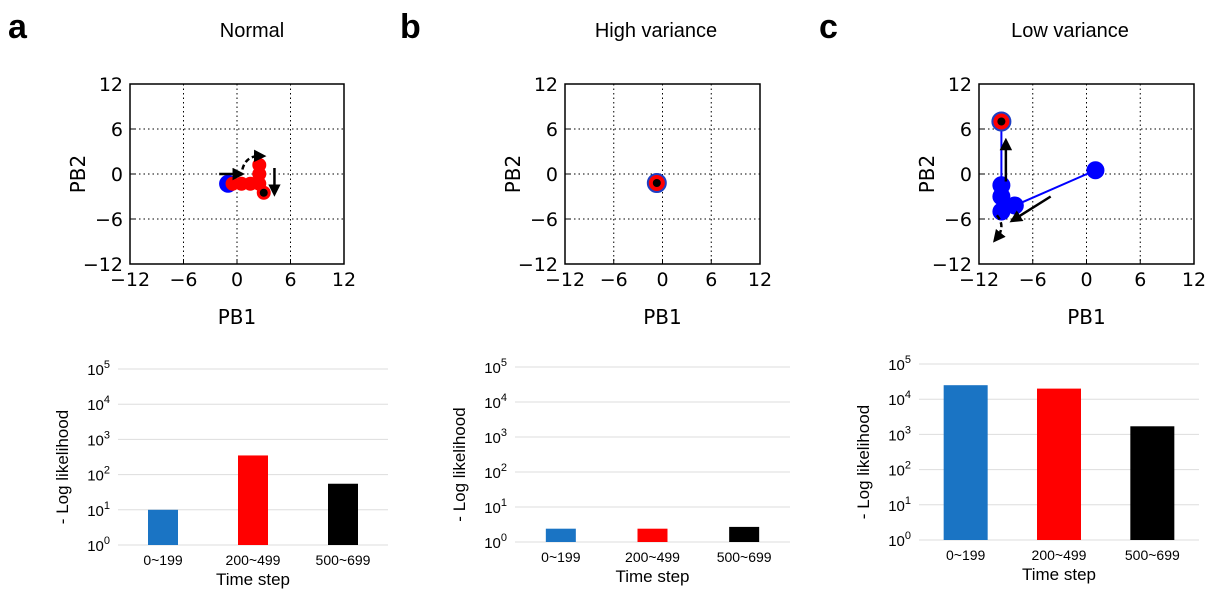 This screenshot has width=1209, height=596. I want to click on tick-exponent: 2, so click(908, 466).